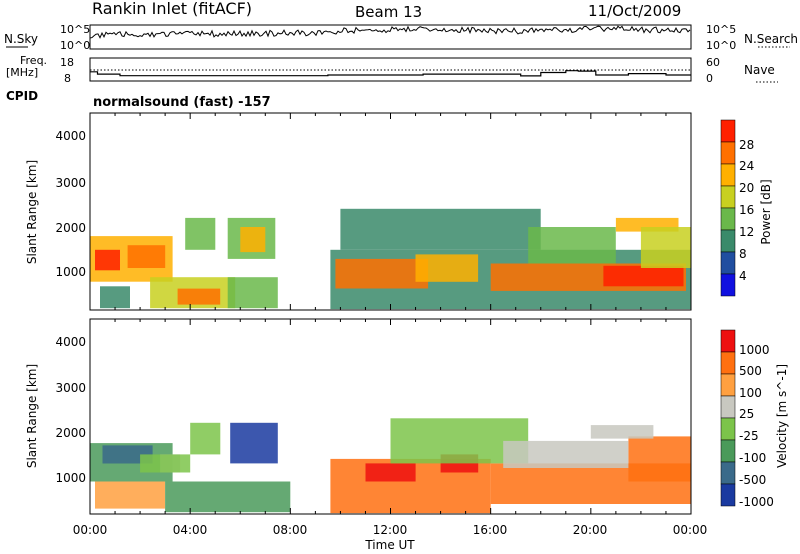 The height and width of the screenshot is (554, 800). What do you see at coordinates (75, 45) in the screenshot?
I see `noise-left-tick-bottom: 10^0` at bounding box center [75, 45].